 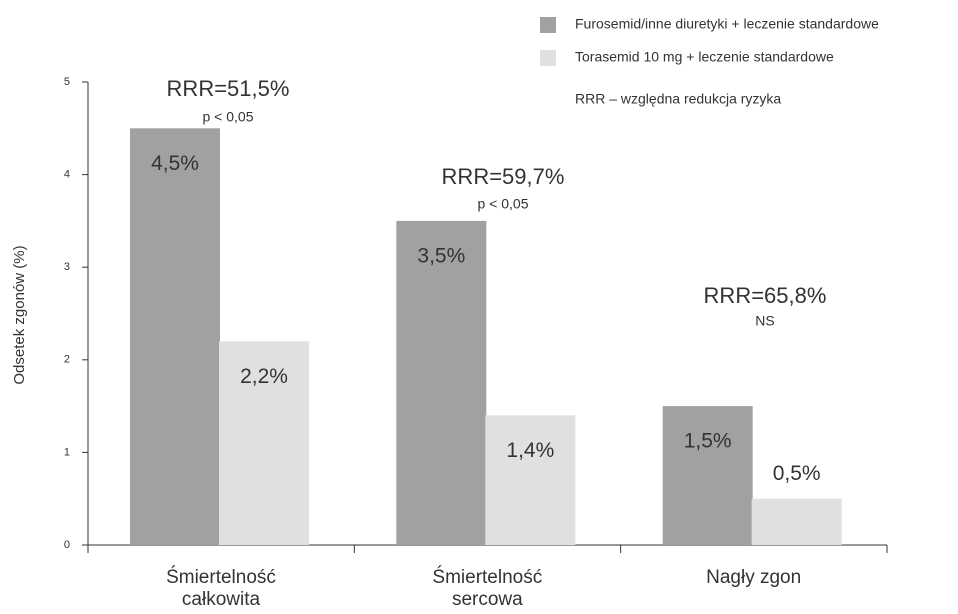 What do you see at coordinates (67, 175) in the screenshot?
I see `y-tick-label: 4` at bounding box center [67, 175].